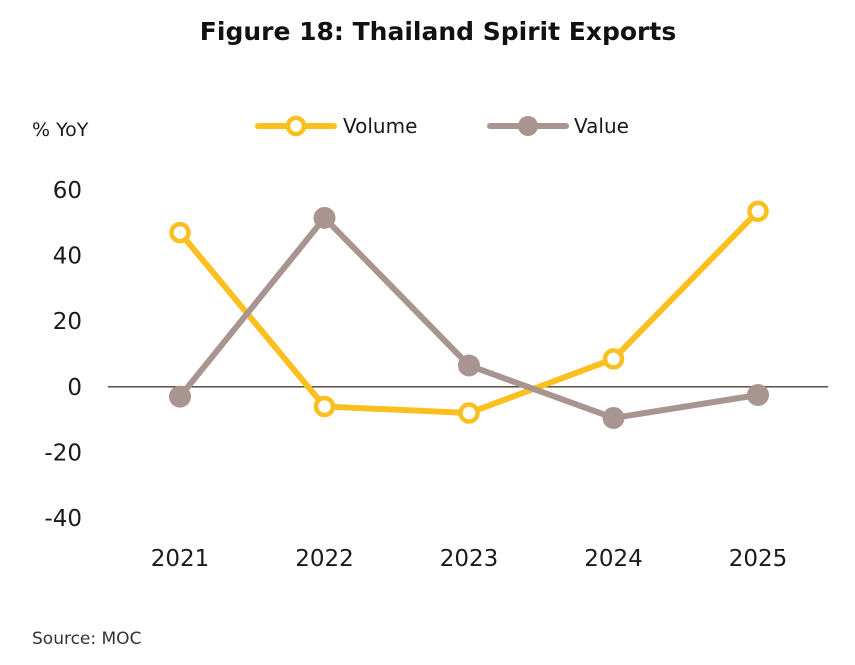 This screenshot has width=855, height=665. I want to click on legend-item-value: Value, so click(558, 126).